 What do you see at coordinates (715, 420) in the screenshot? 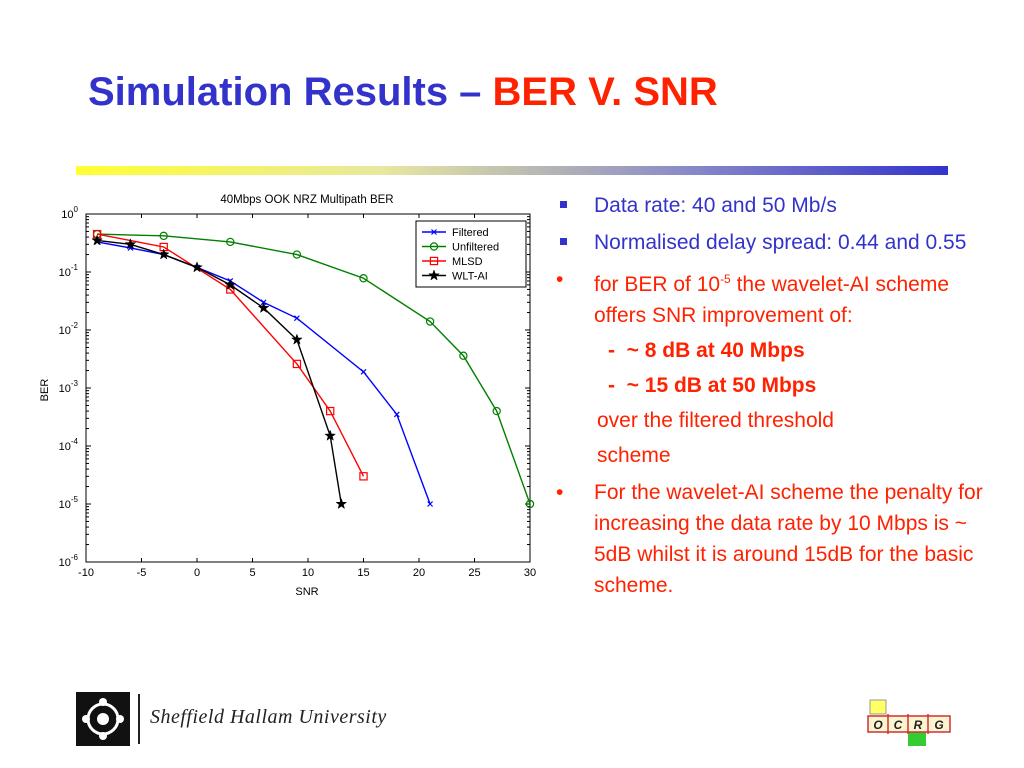
I see `continuation-line-1: over the filtered threshold` at bounding box center [715, 420].